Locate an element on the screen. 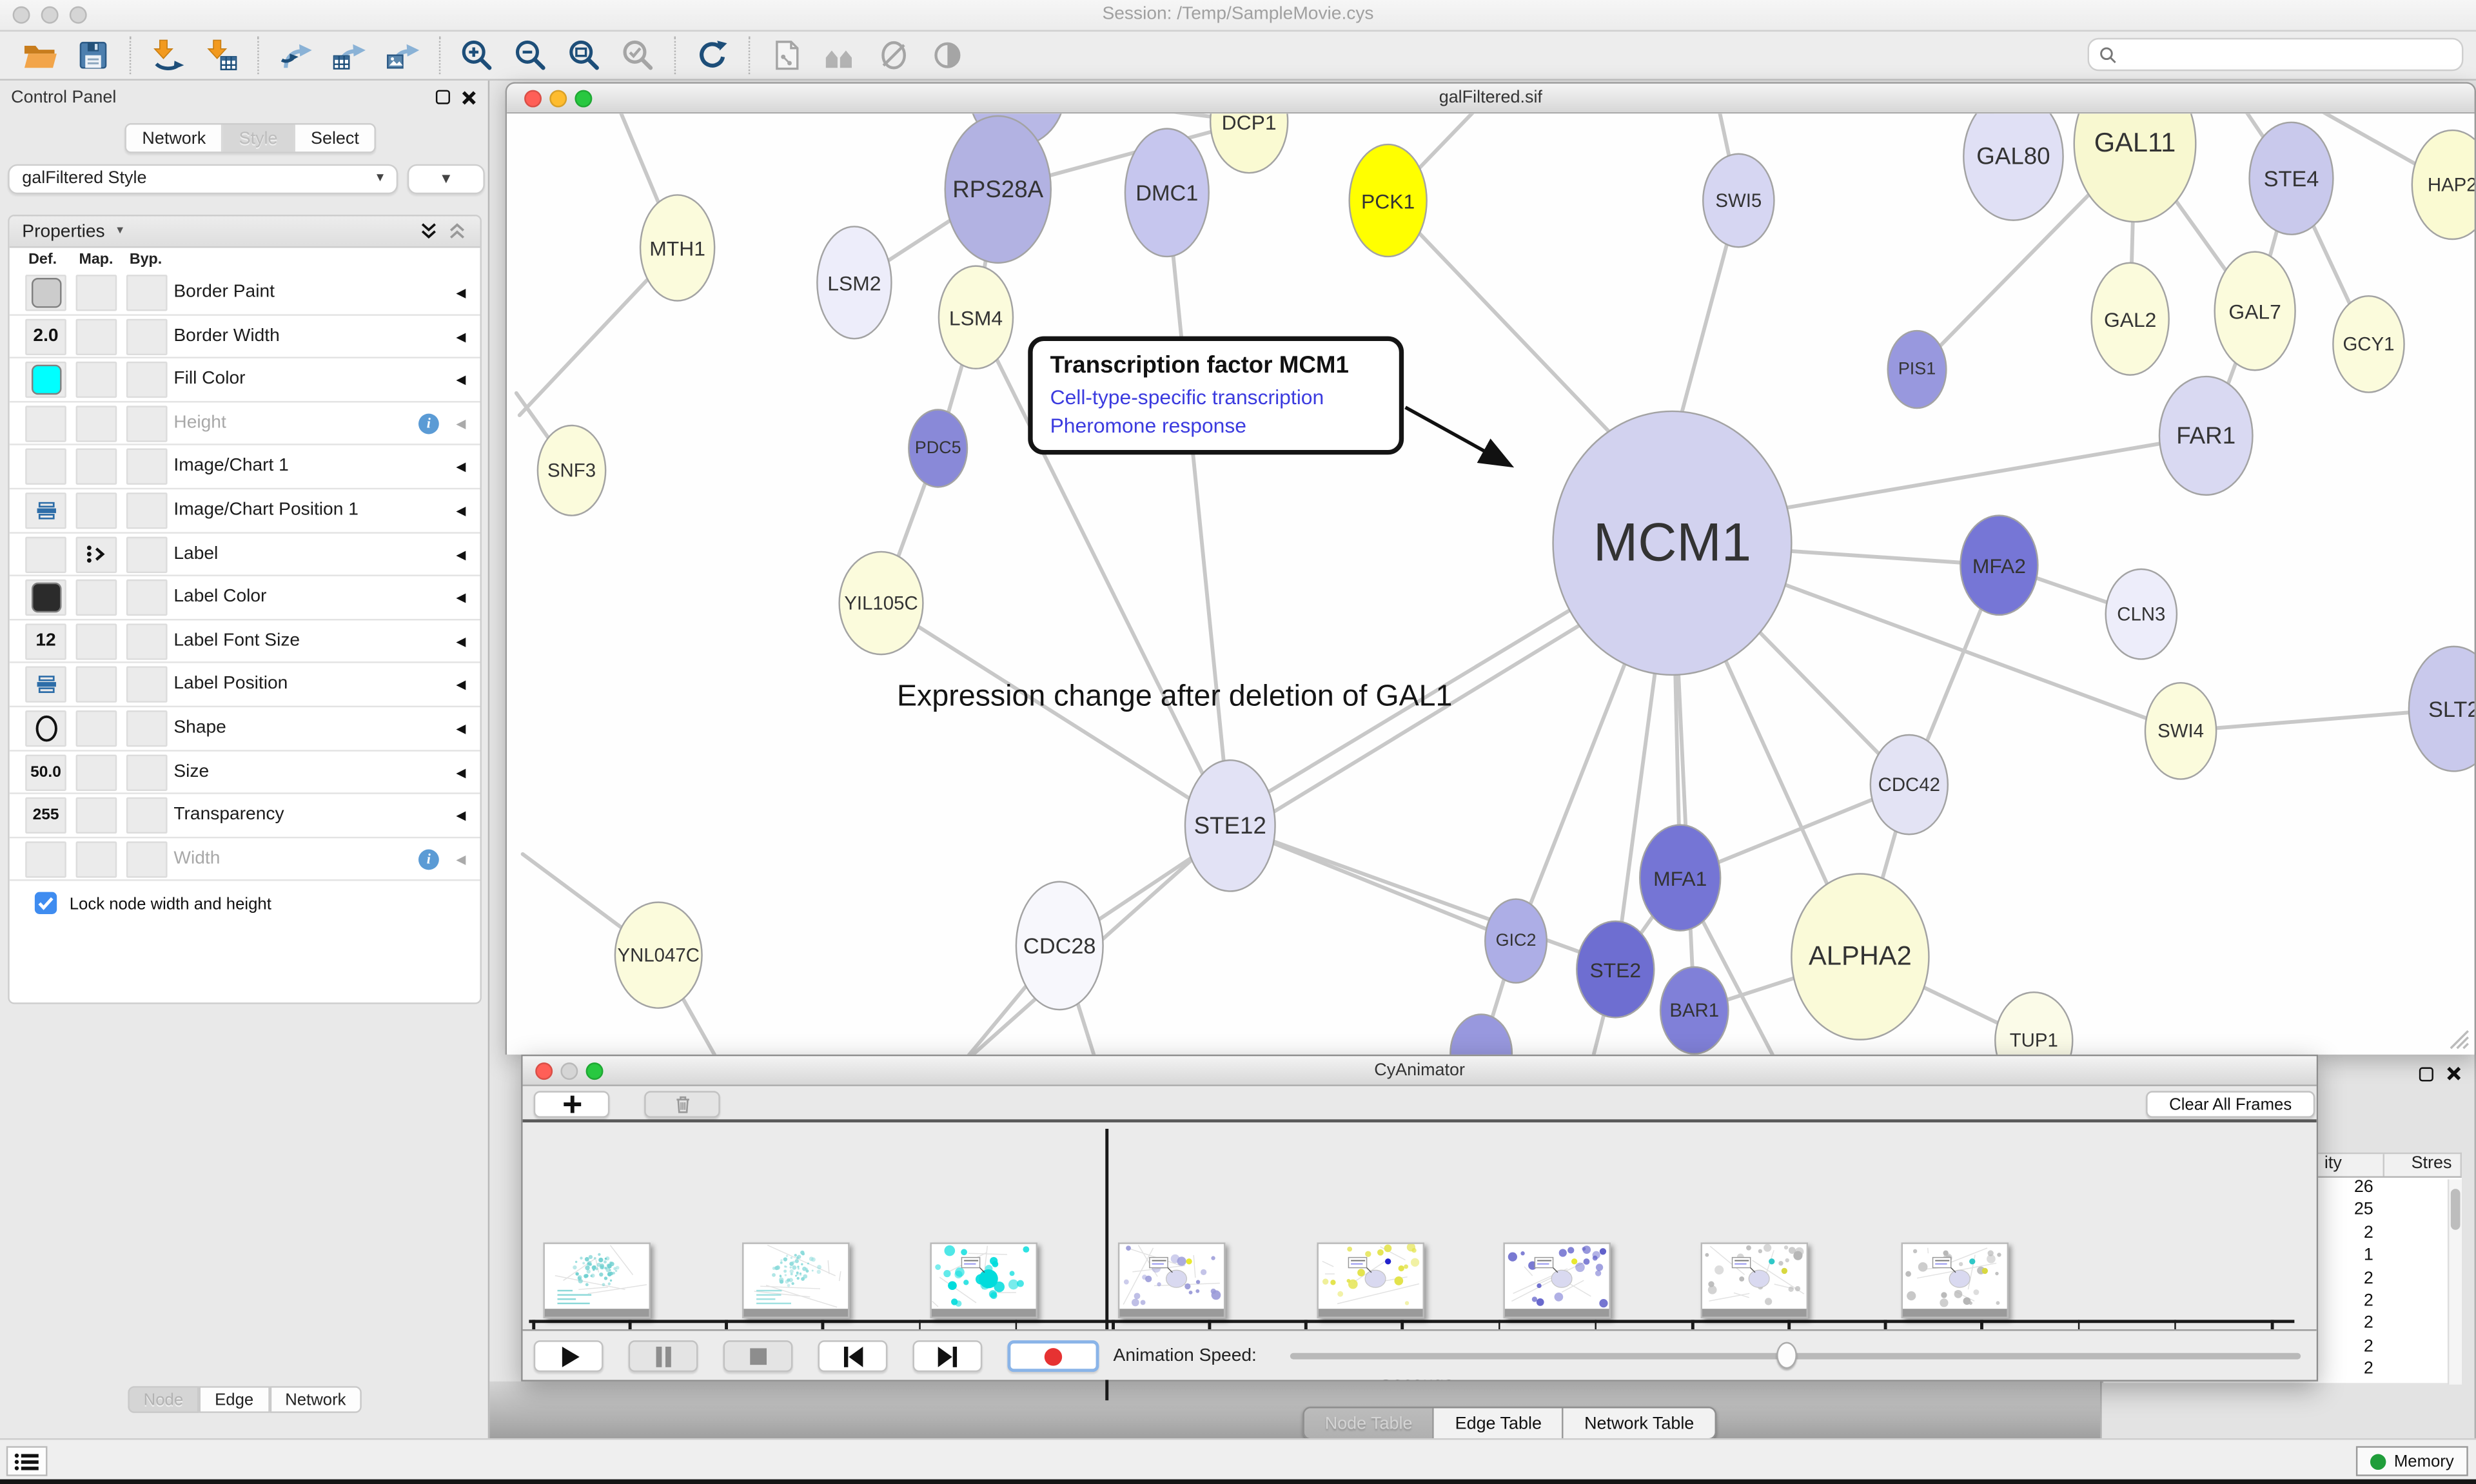  tab-edge-table: Edge Table is located at coordinates (1499, 1423).